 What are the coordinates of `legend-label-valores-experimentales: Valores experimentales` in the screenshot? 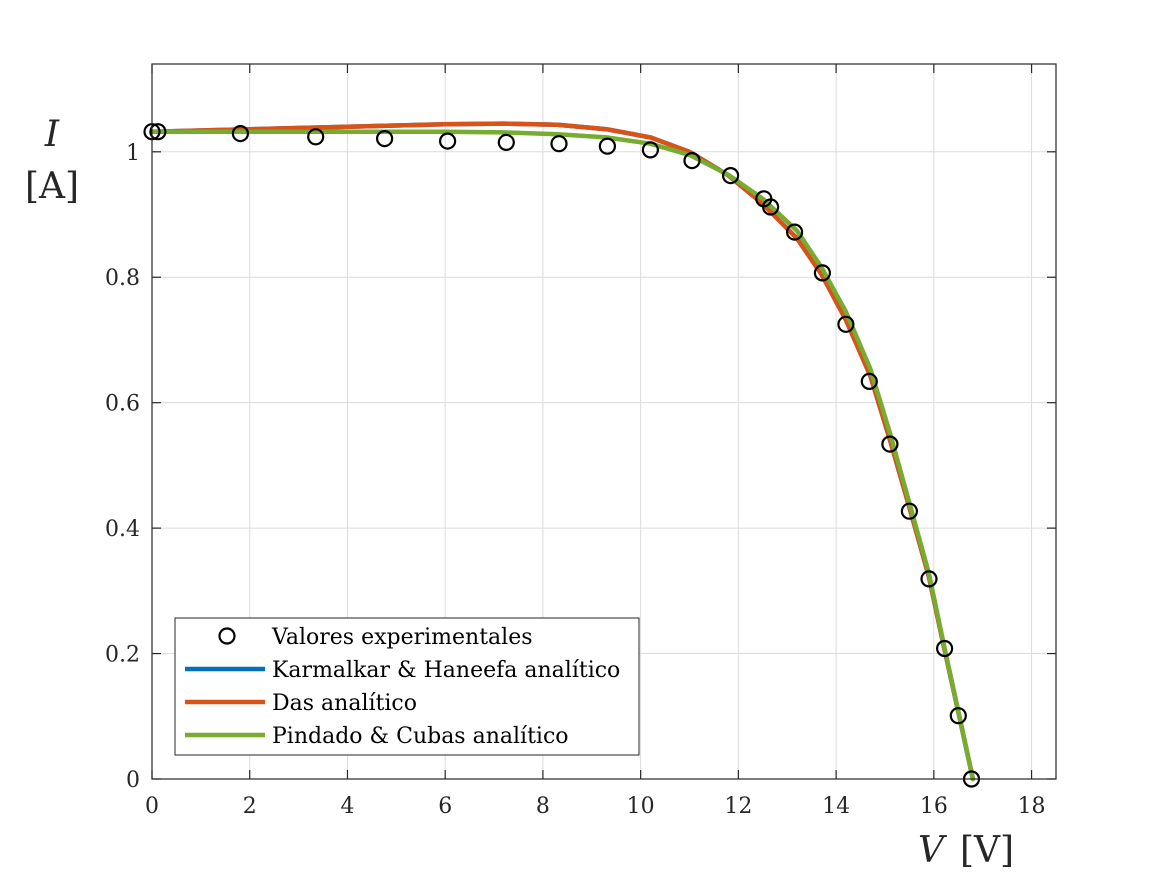 It's located at (402, 637).